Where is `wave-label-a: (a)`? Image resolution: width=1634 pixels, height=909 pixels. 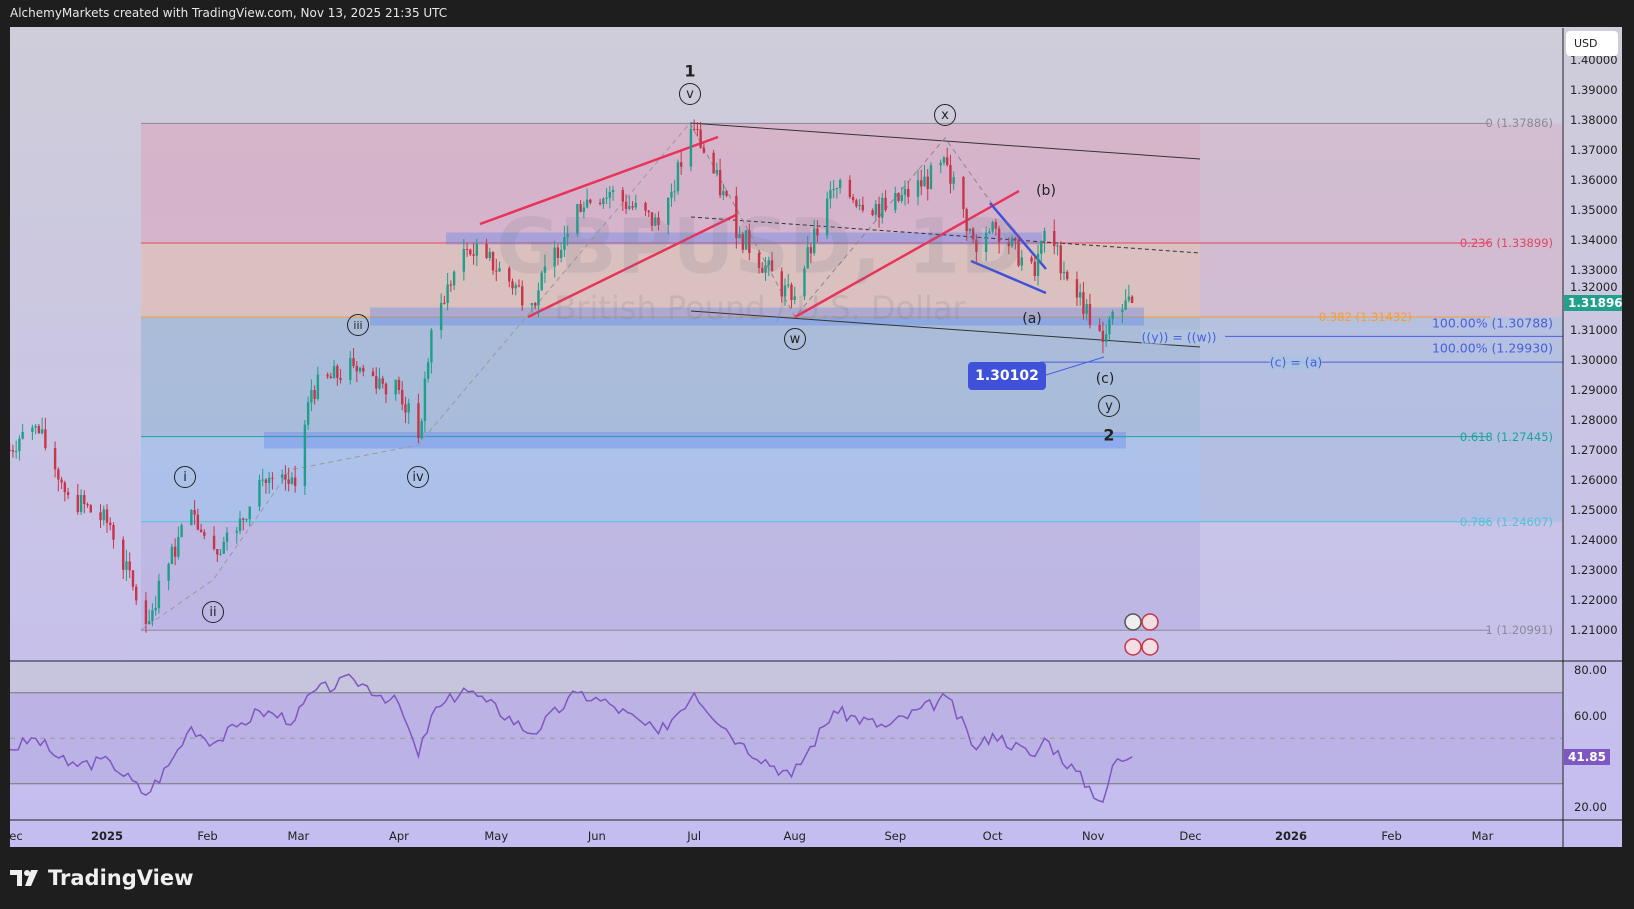
wave-label-a: (a) is located at coordinates (1032, 319).